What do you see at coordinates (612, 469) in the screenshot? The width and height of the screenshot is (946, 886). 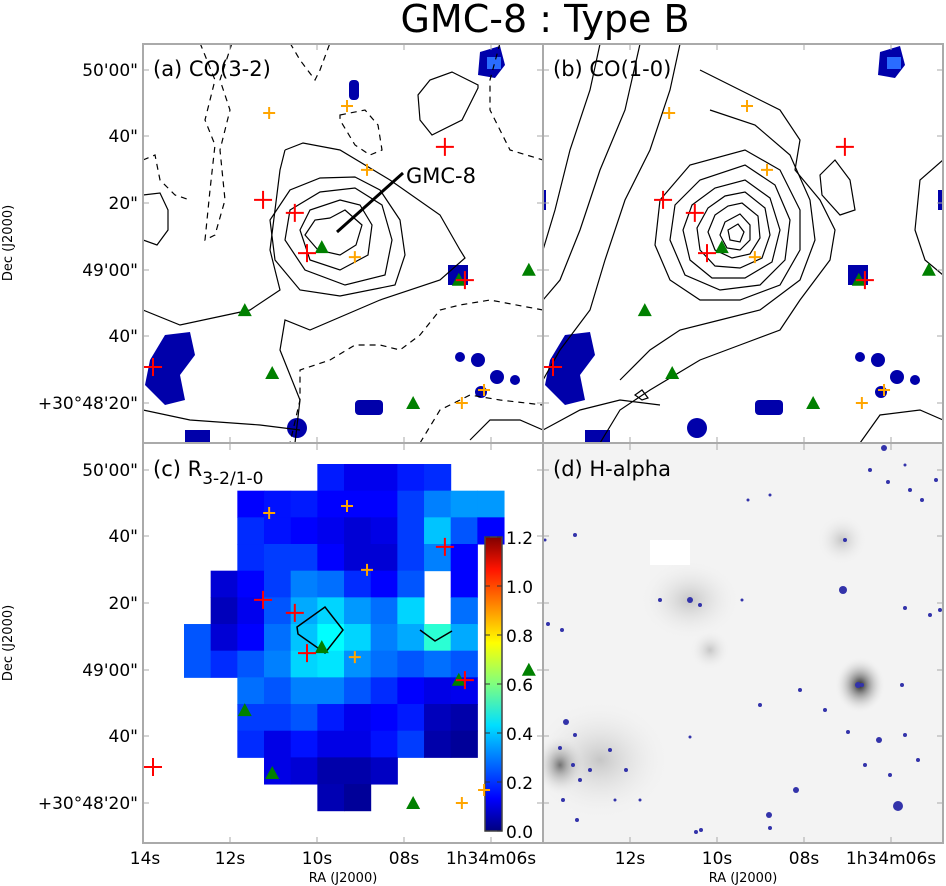 I see `panel-d-label: (d) H-alpha` at bounding box center [612, 469].